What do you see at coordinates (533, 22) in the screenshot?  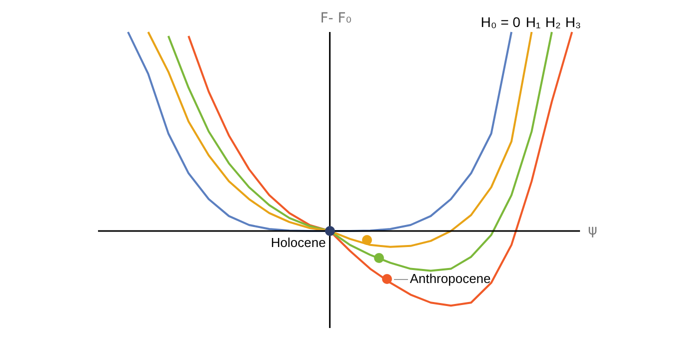 I see `series-label: H₁` at bounding box center [533, 22].